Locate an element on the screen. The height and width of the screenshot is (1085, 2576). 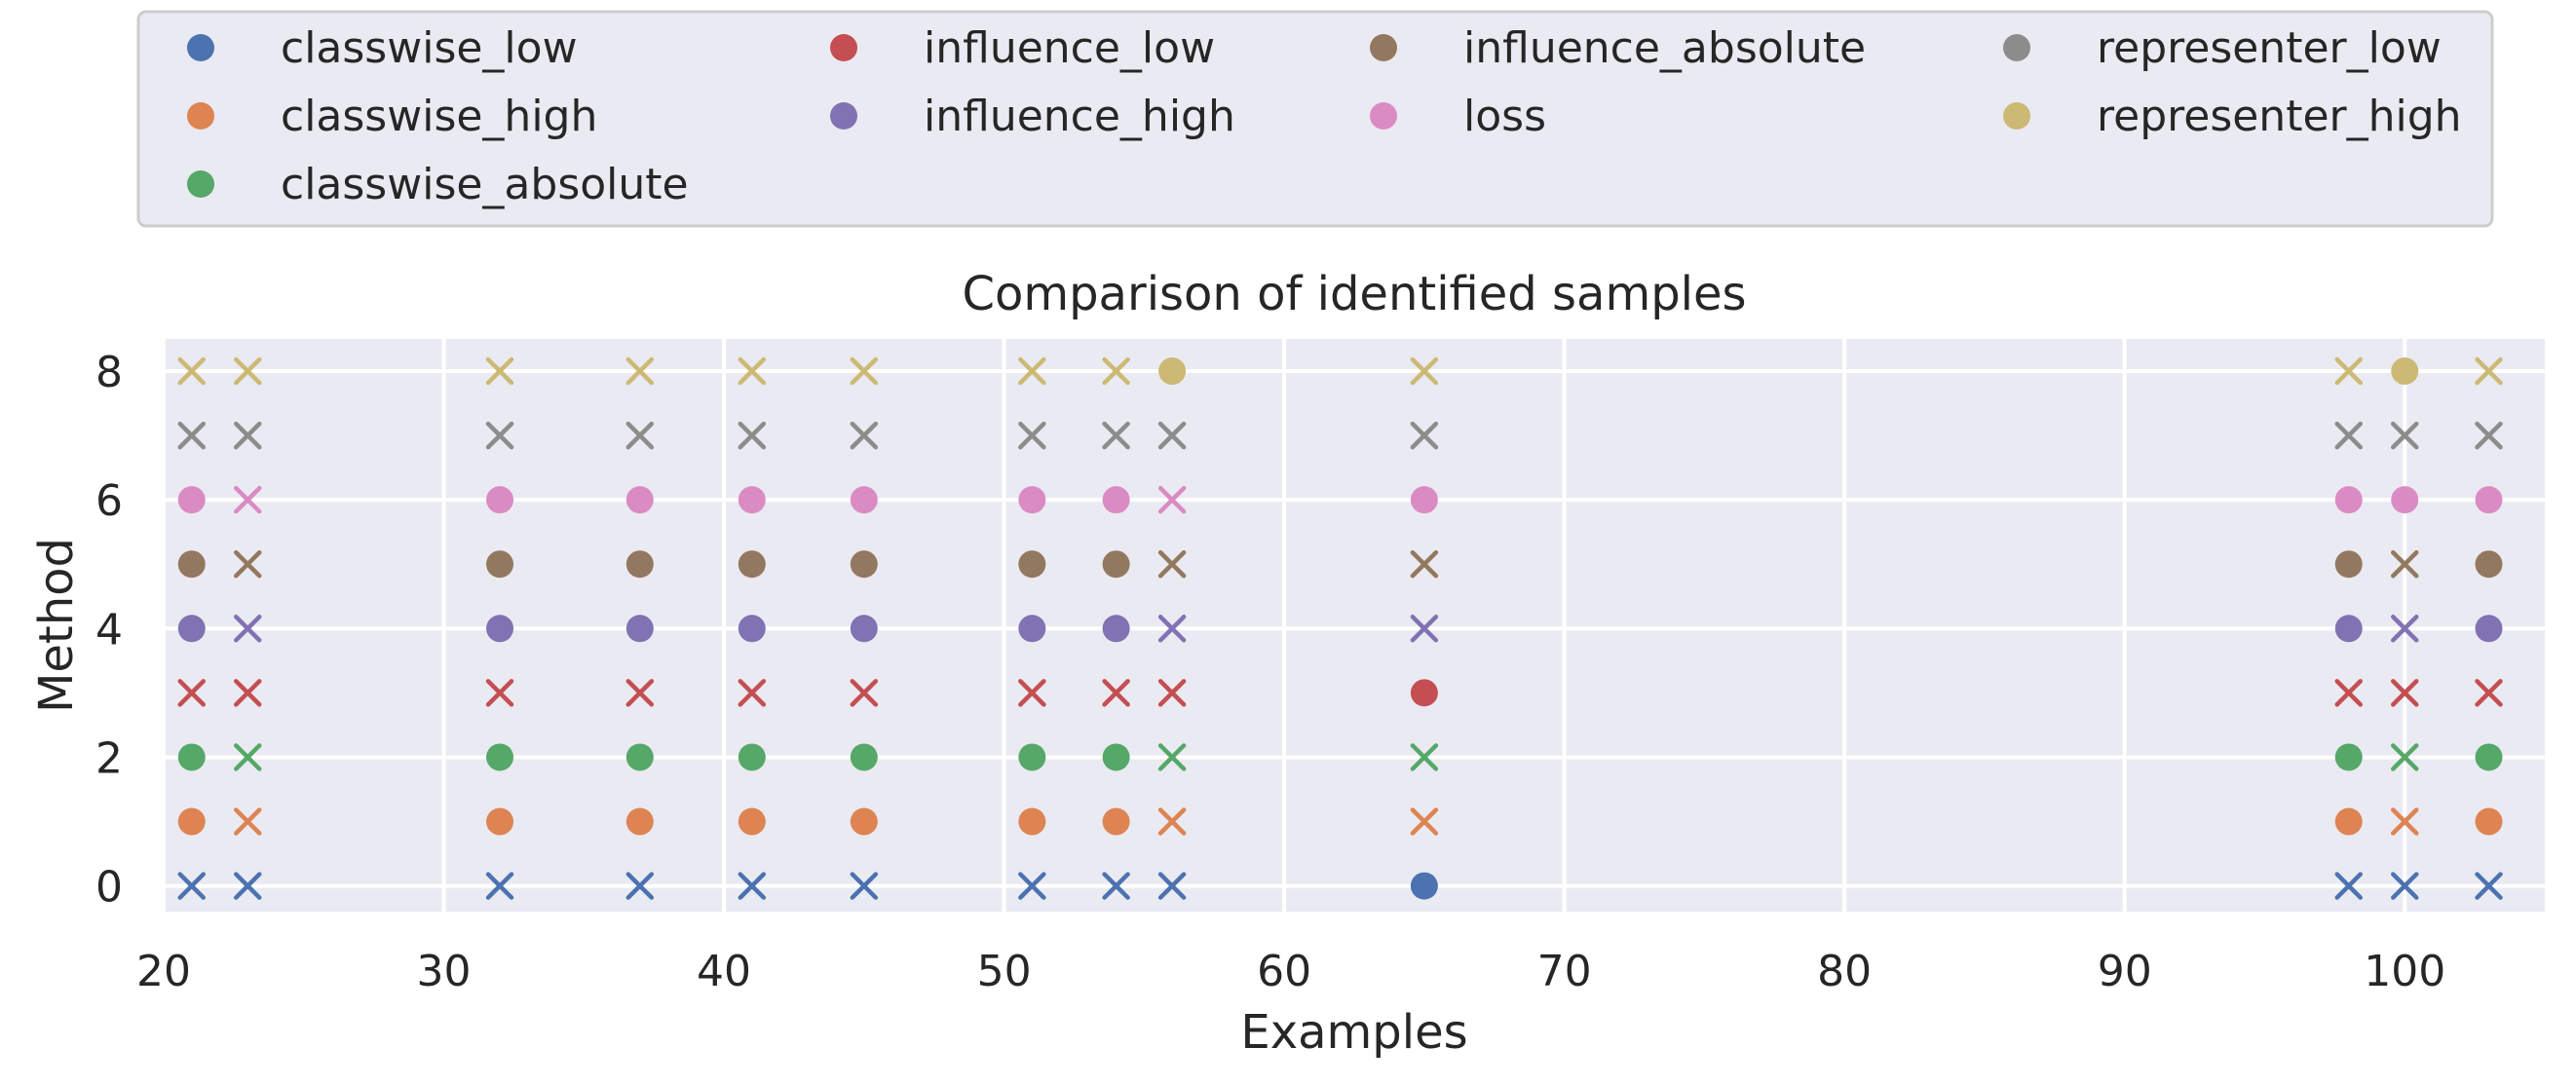
chart-title: Comparison of identified samples is located at coordinates (1354, 294).